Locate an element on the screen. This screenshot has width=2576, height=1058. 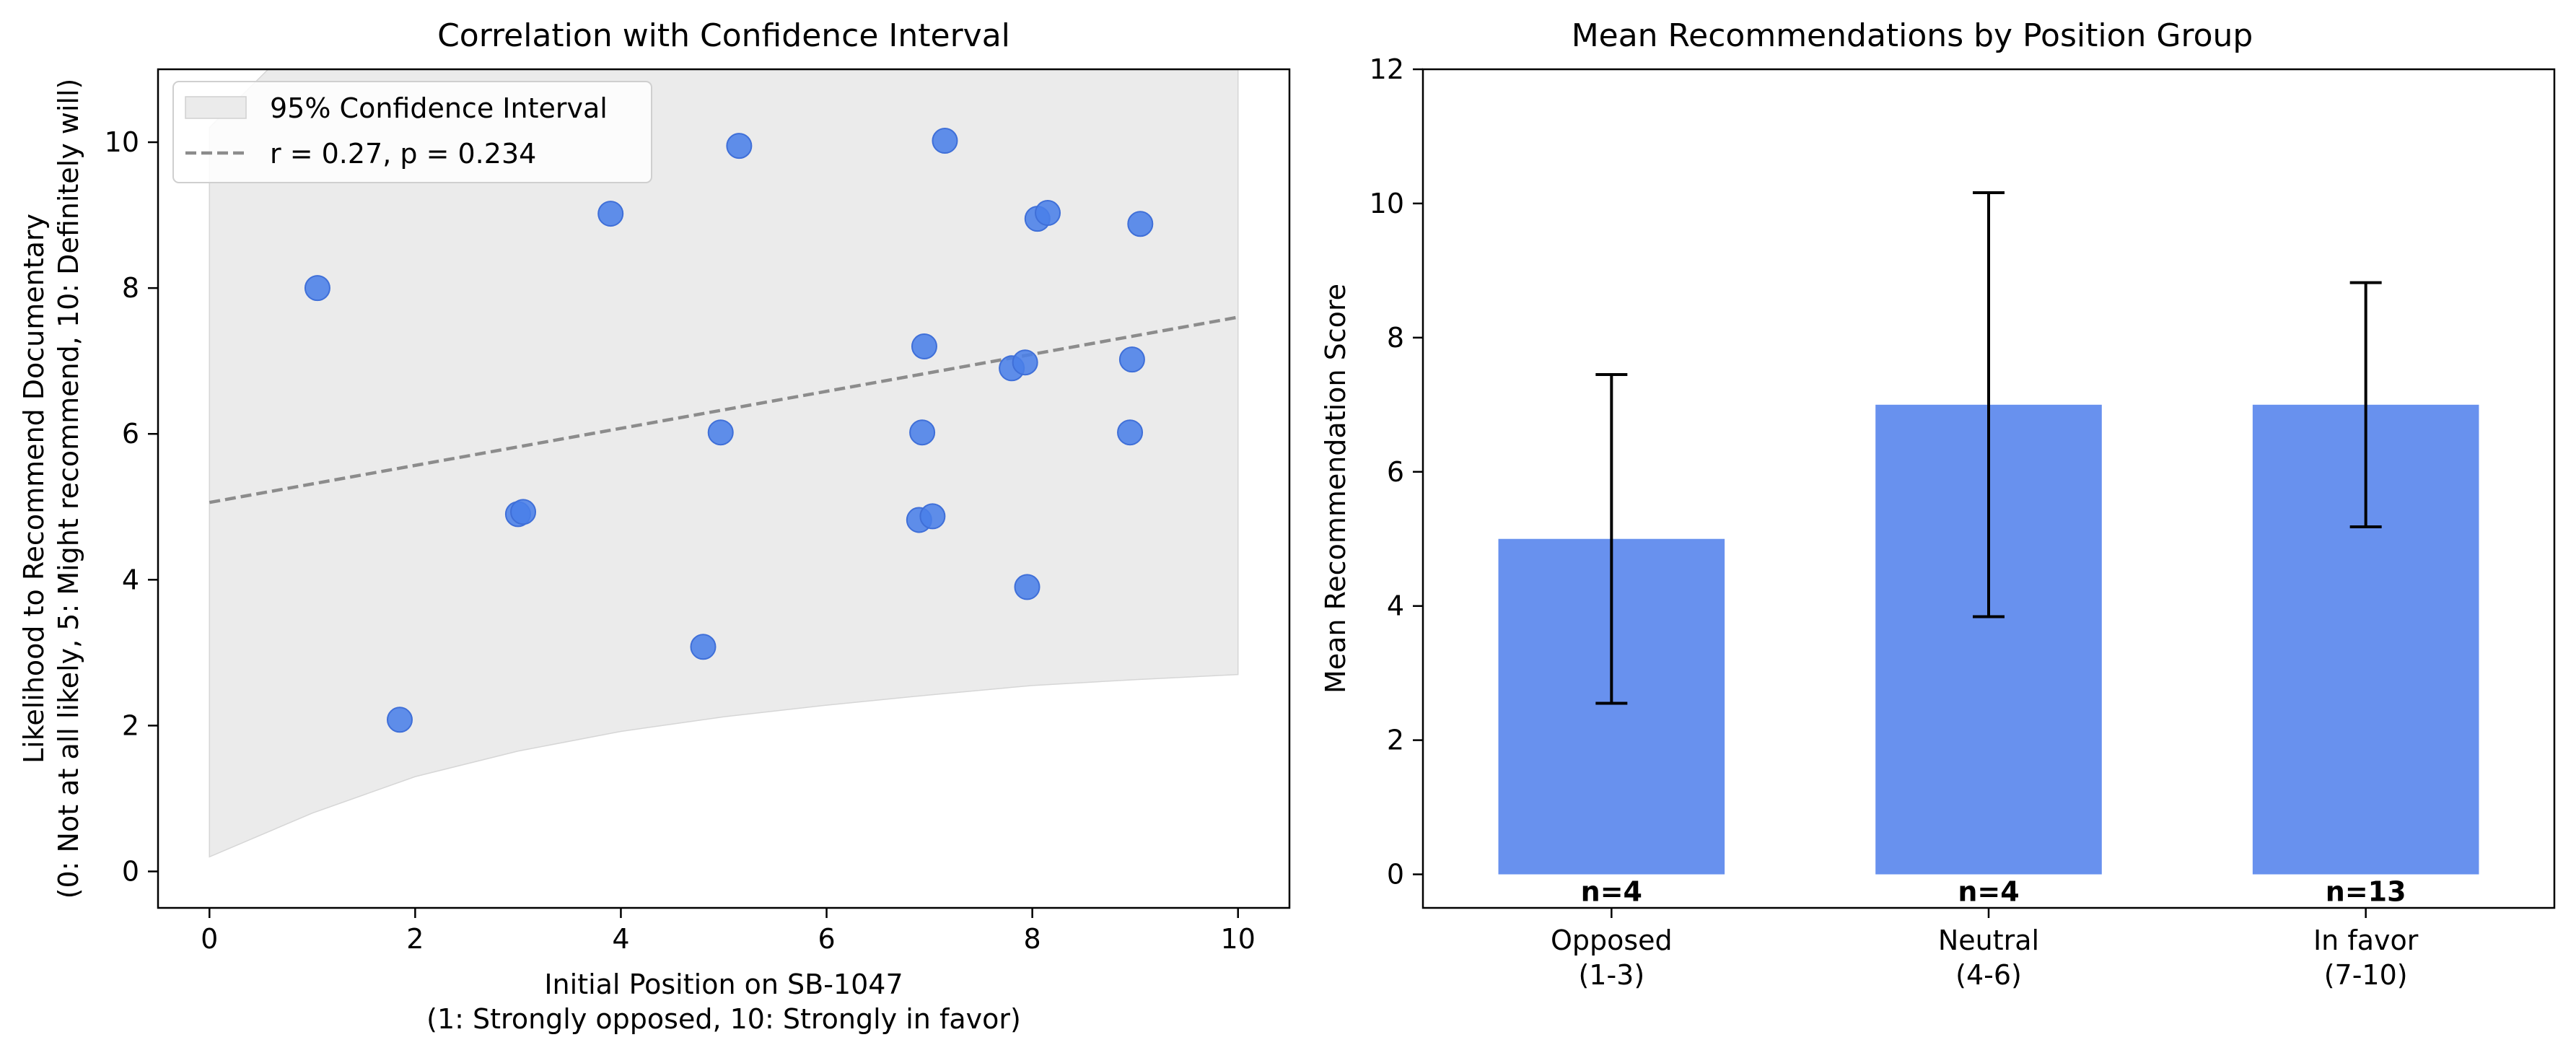
category-range-label: (1-3) is located at coordinates (1611, 975).